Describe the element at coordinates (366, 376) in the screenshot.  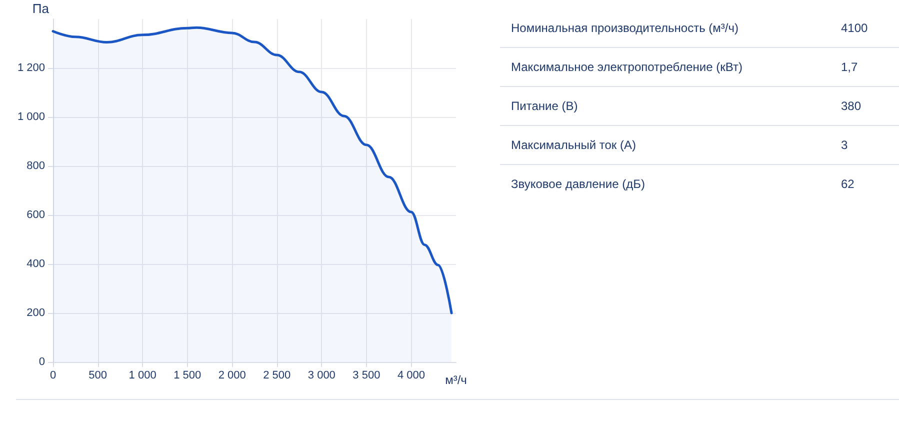
I see `x-tick-label: 3 500` at that location.